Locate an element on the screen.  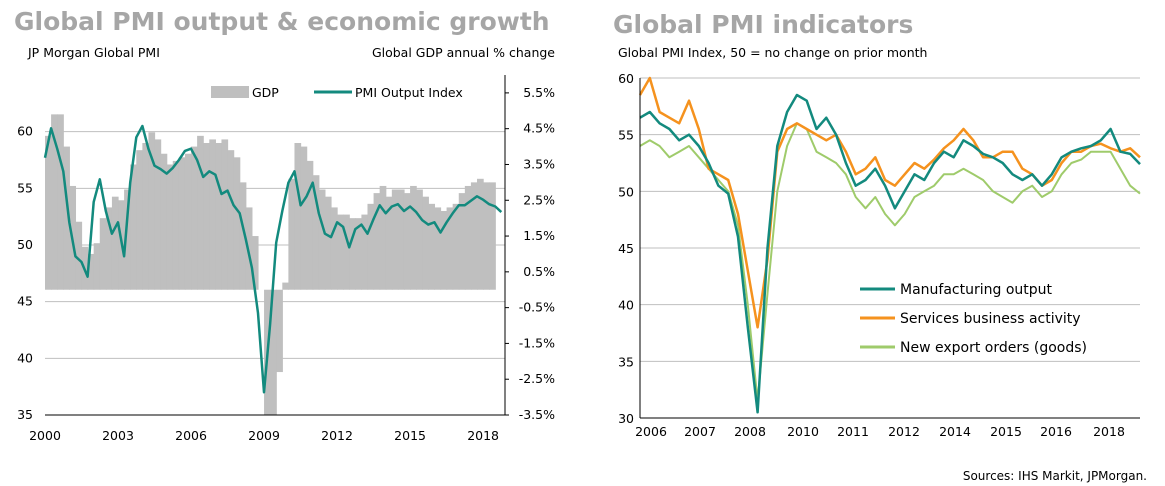
left-y-tick-label: 55 is located at coordinates (25, 187).